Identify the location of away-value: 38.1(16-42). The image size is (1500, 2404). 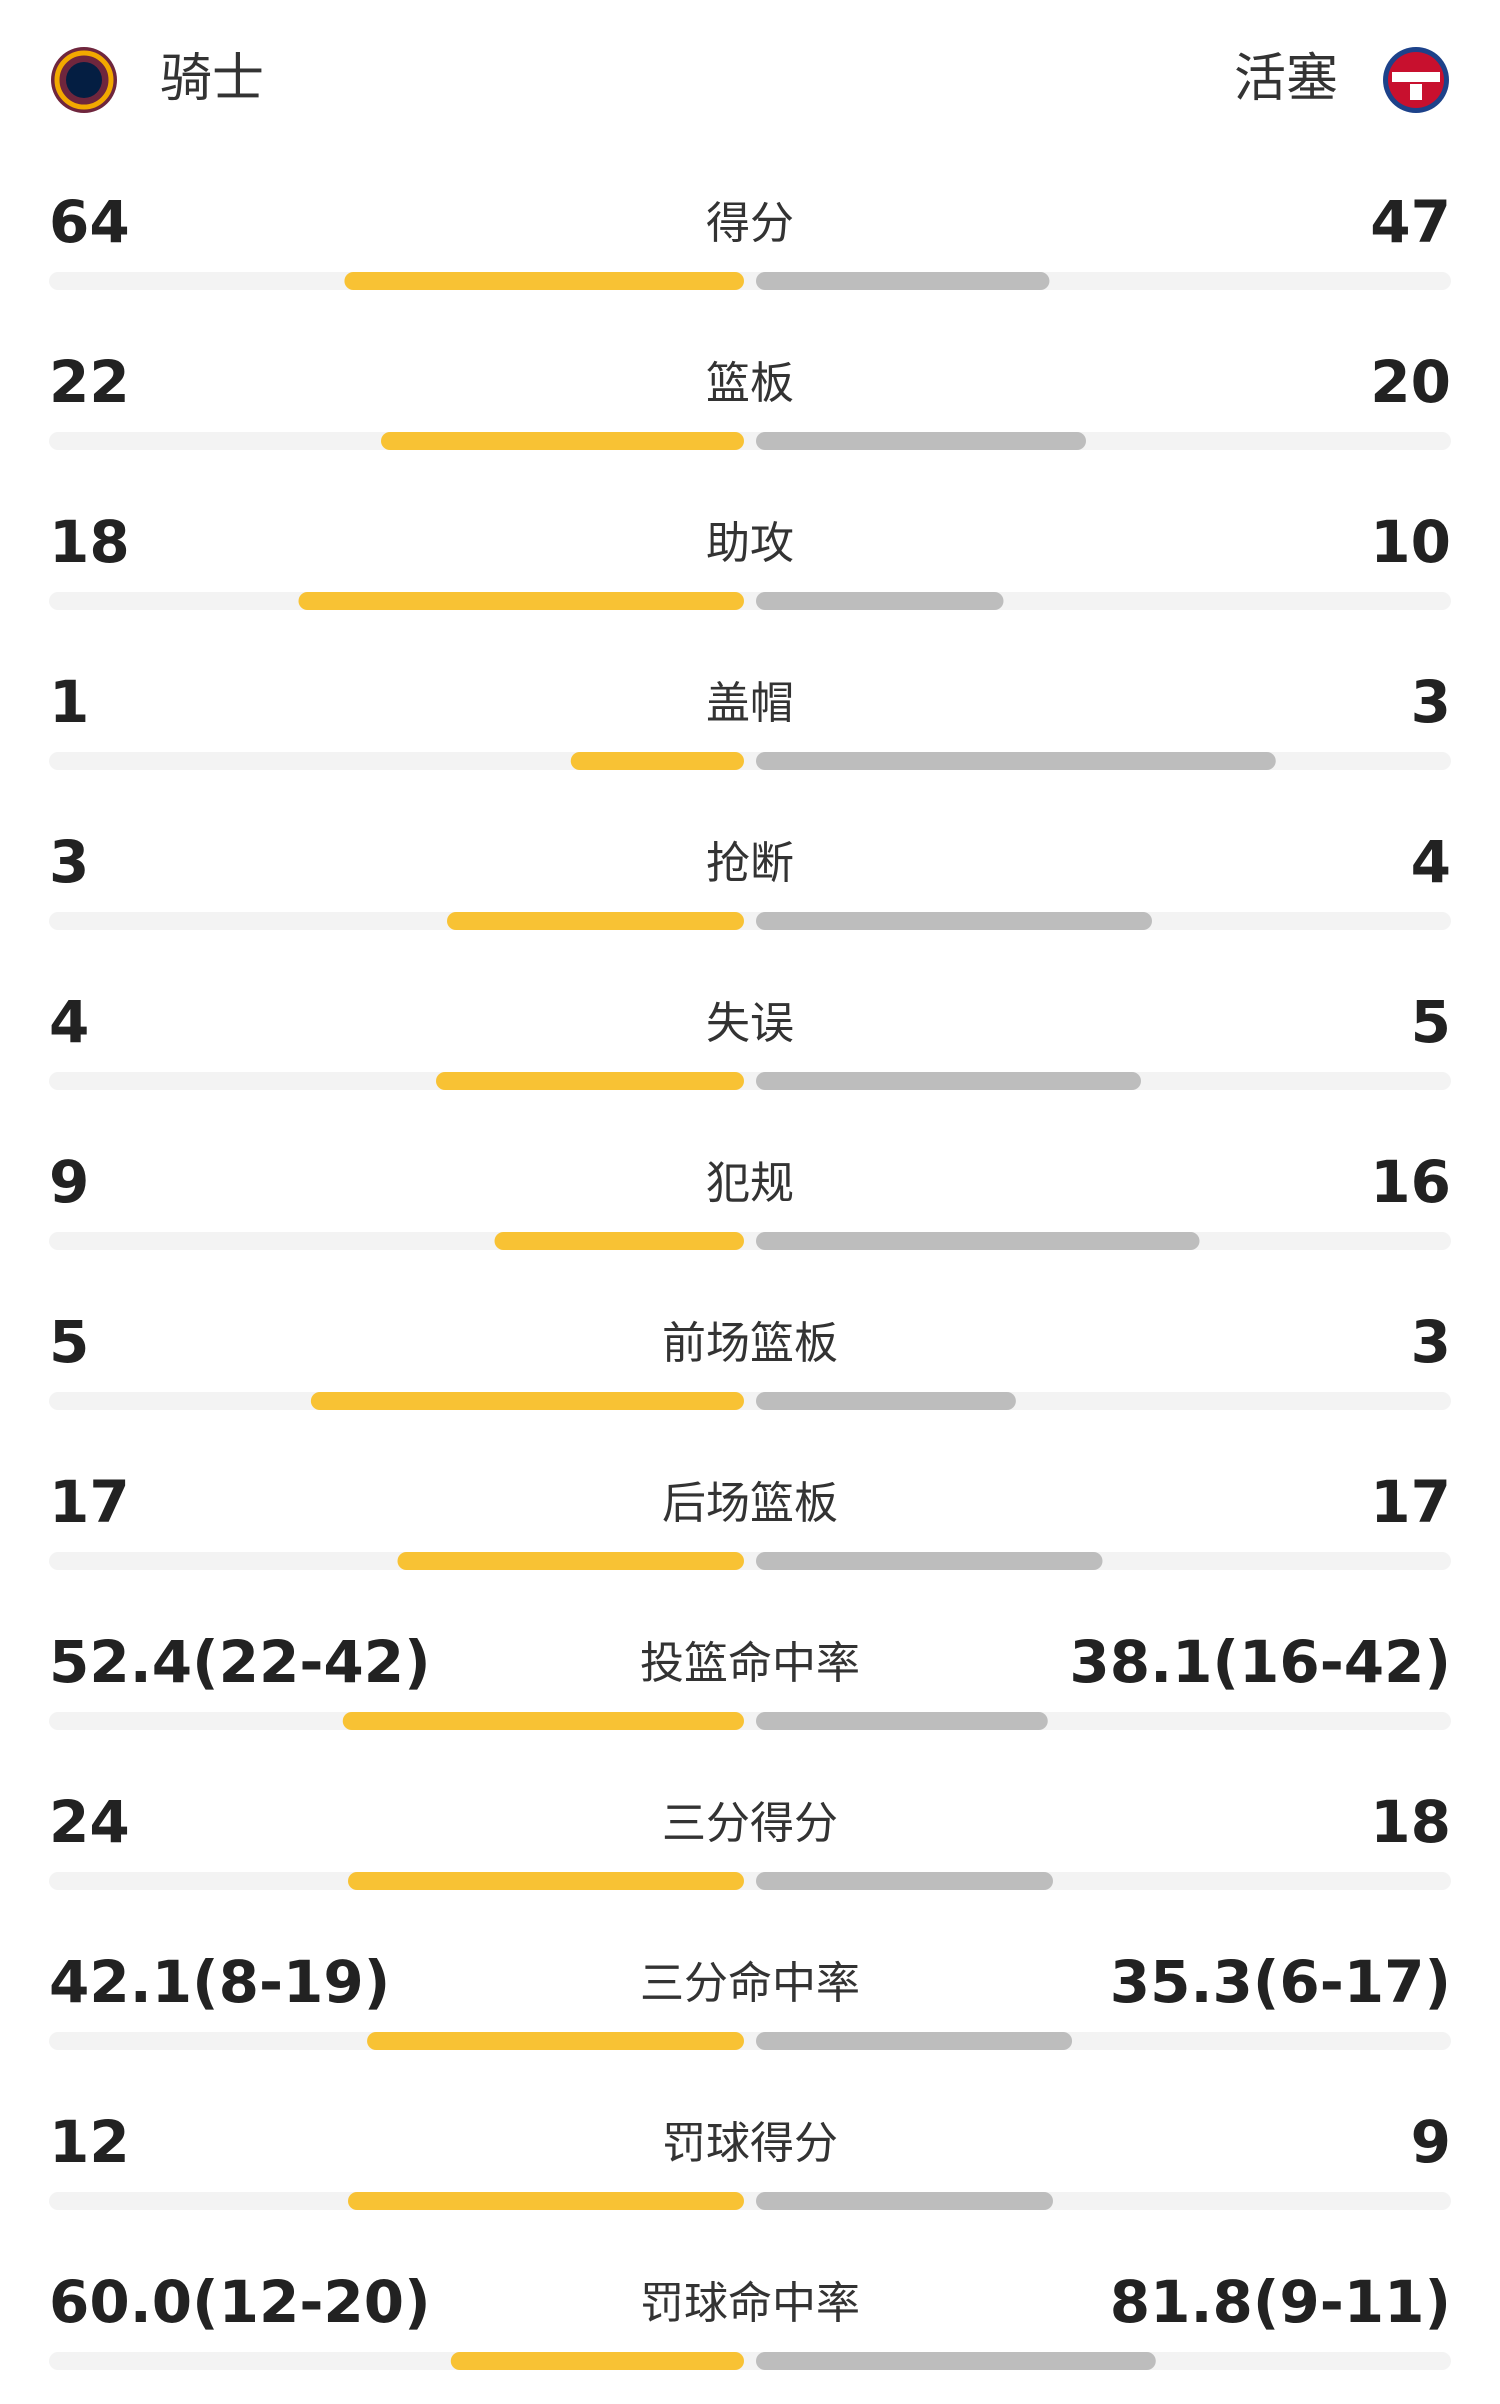
(1260, 1662).